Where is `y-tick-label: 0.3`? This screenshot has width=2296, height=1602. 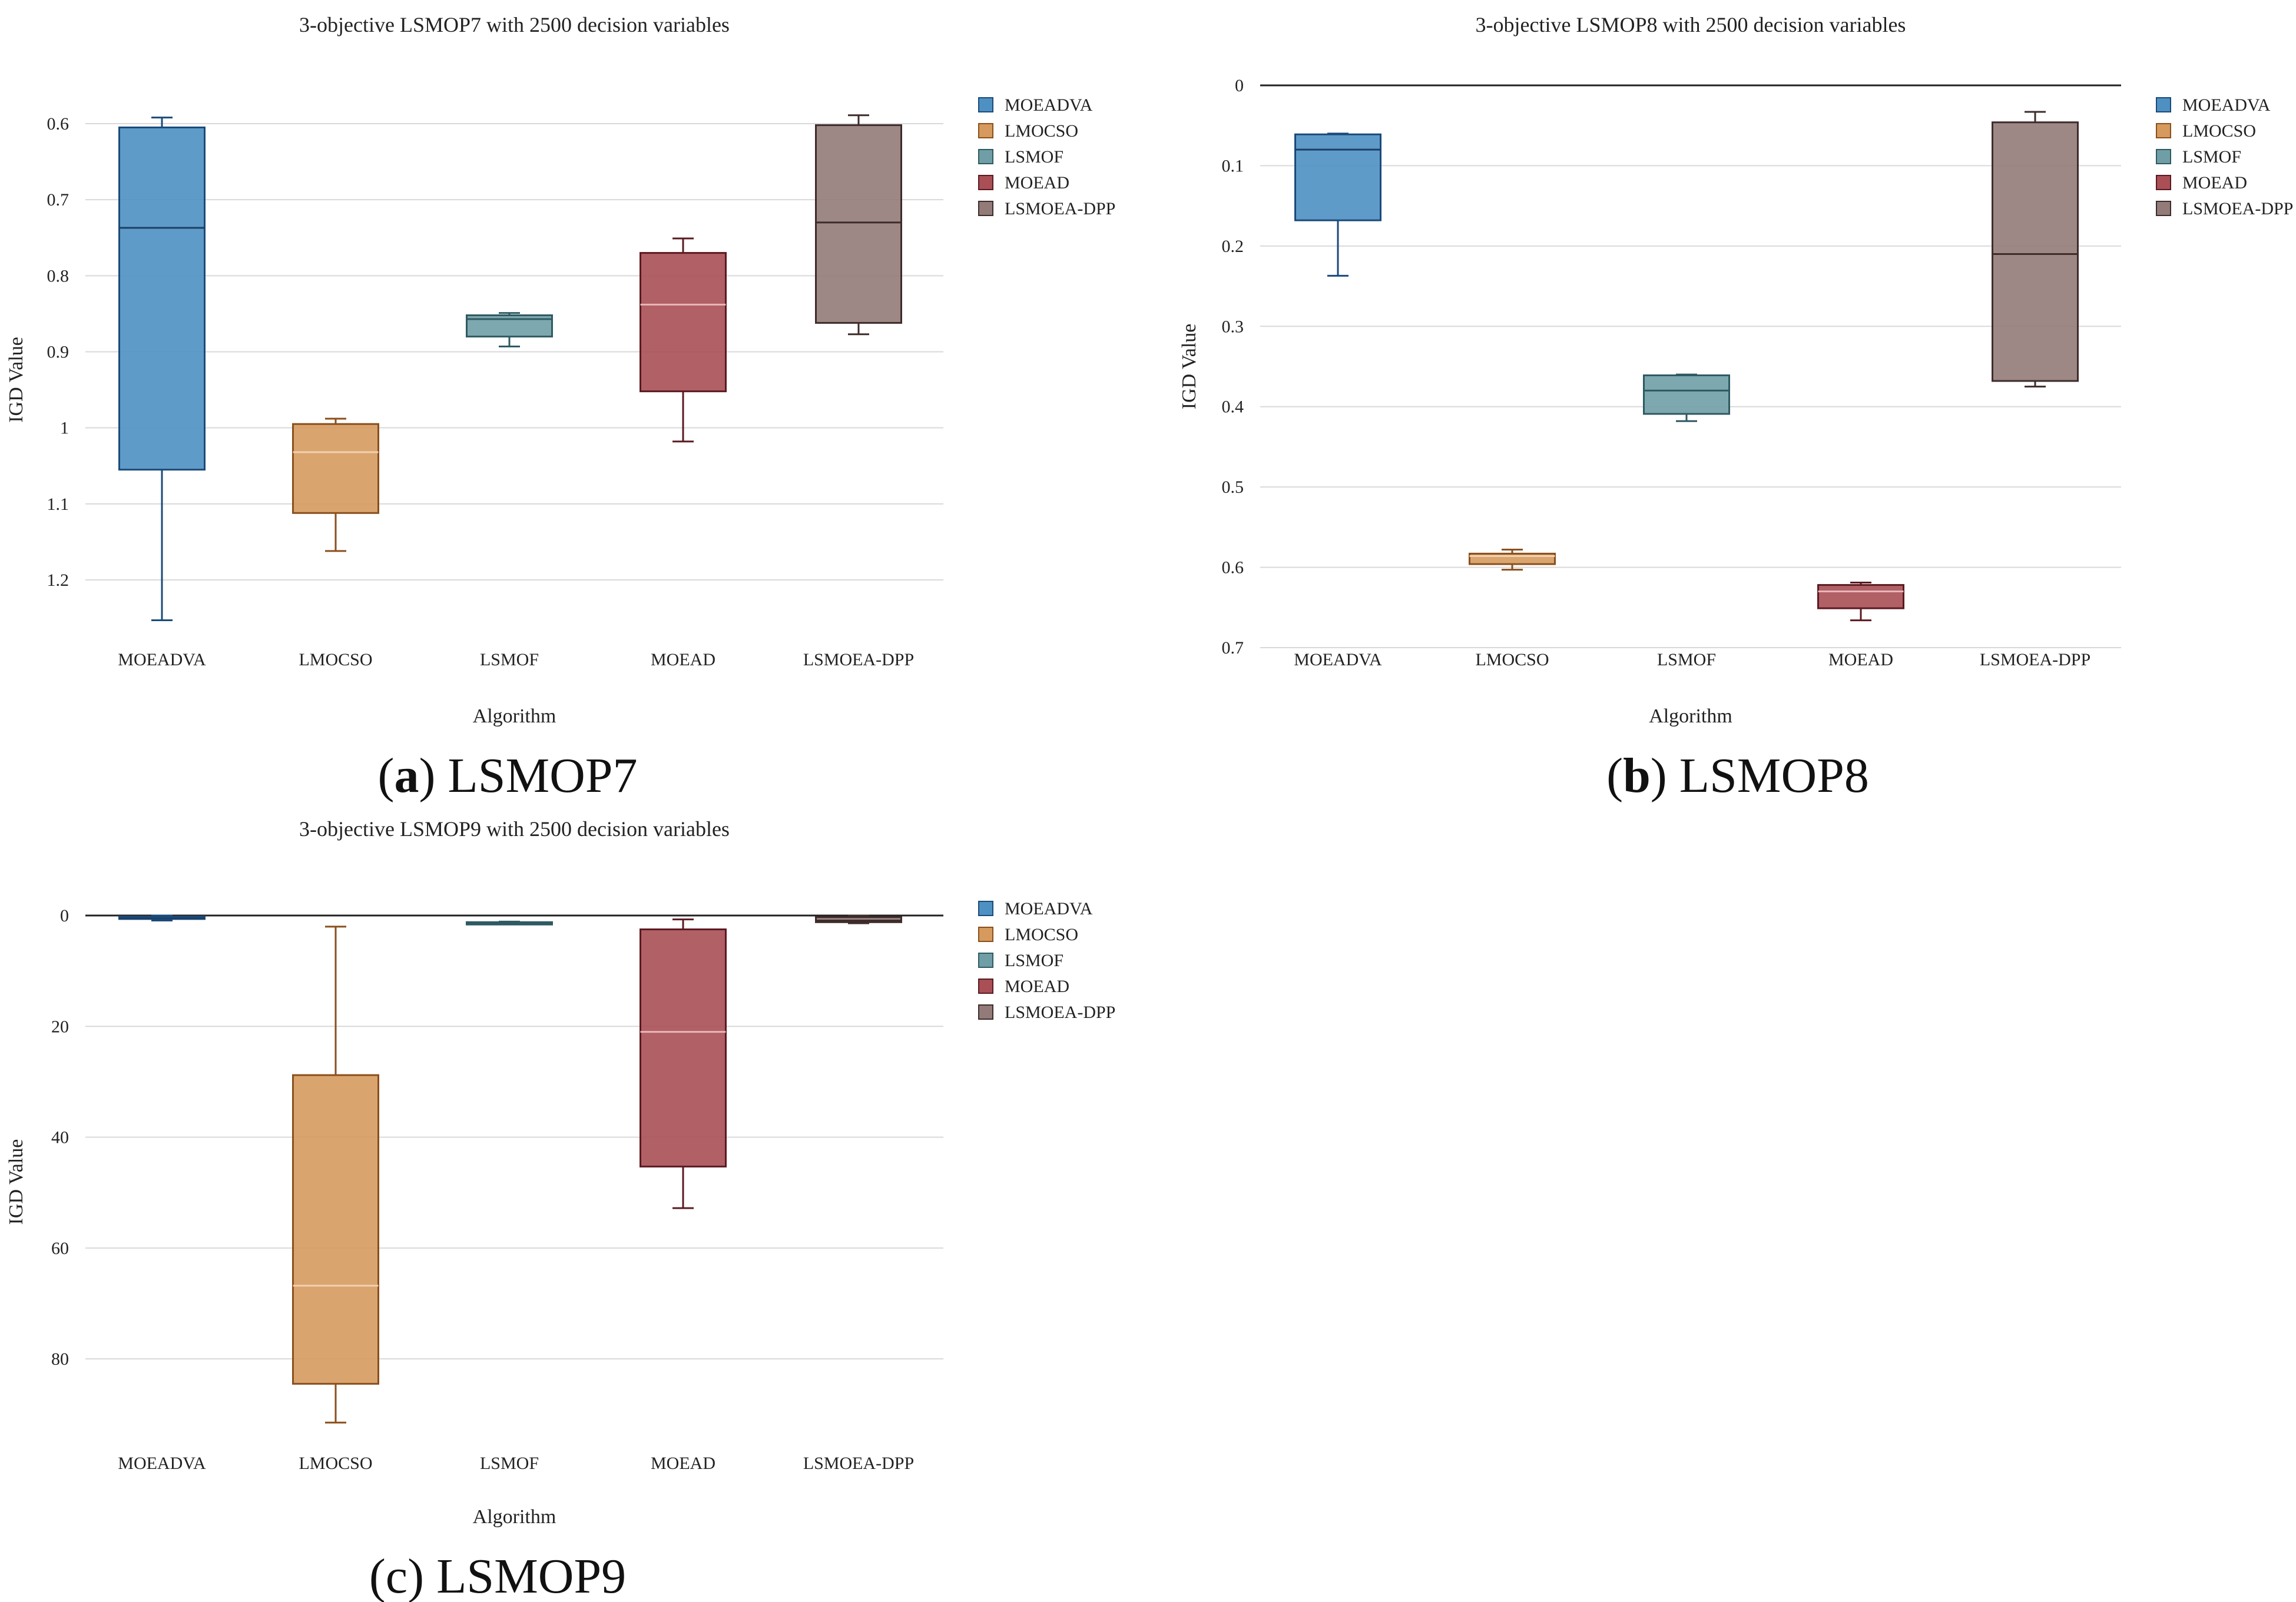
y-tick-label: 0.3 is located at coordinates (1233, 326).